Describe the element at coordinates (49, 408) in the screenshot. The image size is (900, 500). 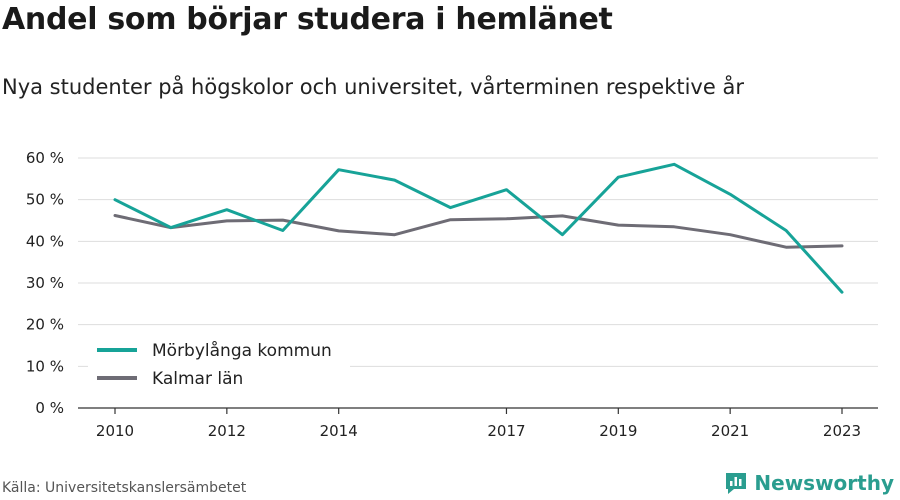
I see `y-tick-label: 0 %` at that location.